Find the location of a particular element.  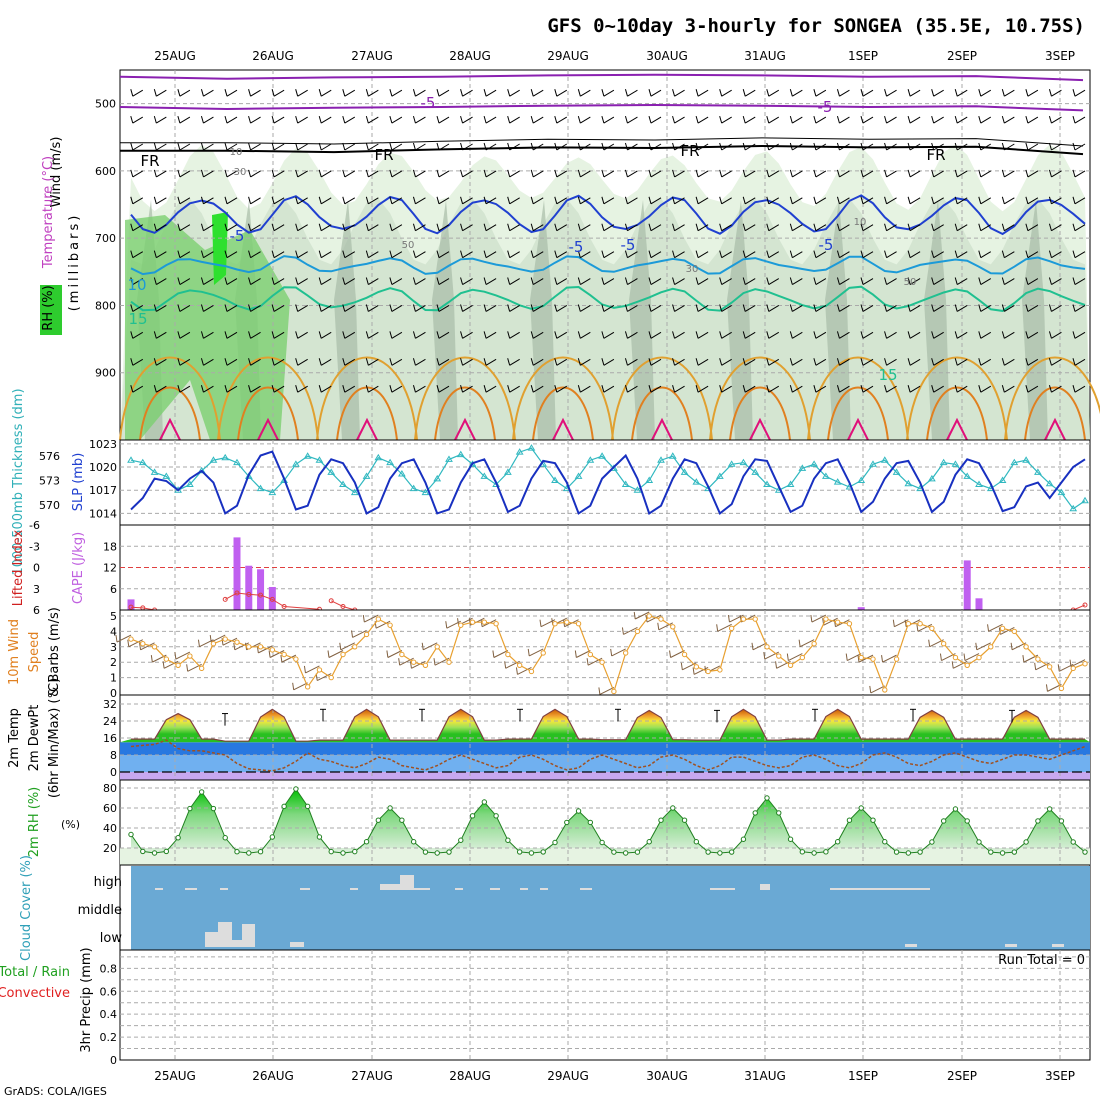

temp-0-8-band is located at coordinates (605, 763).